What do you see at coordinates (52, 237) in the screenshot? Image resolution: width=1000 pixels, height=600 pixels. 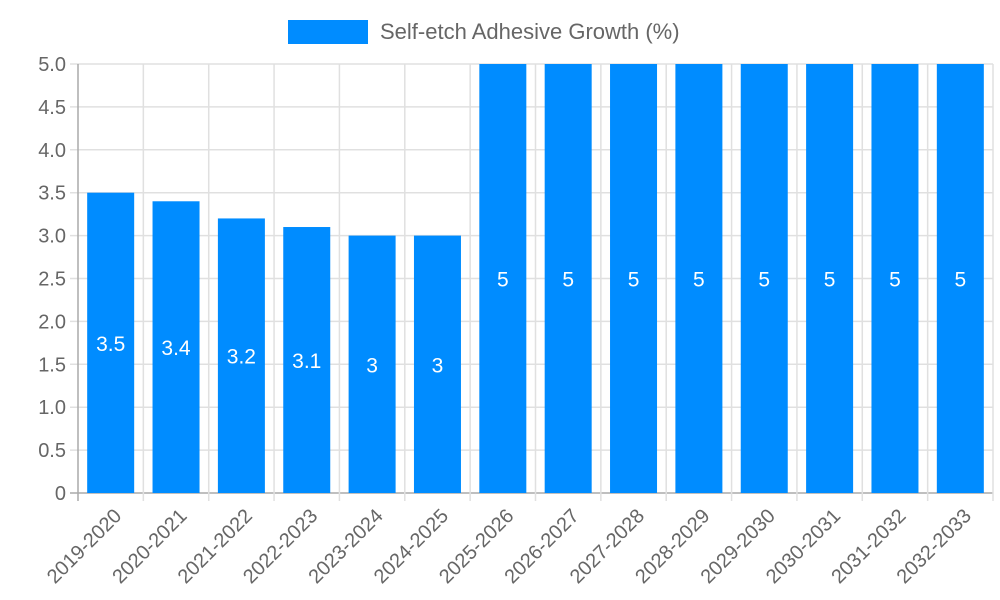 I see `y-tick-label: 3.0` at bounding box center [52, 237].